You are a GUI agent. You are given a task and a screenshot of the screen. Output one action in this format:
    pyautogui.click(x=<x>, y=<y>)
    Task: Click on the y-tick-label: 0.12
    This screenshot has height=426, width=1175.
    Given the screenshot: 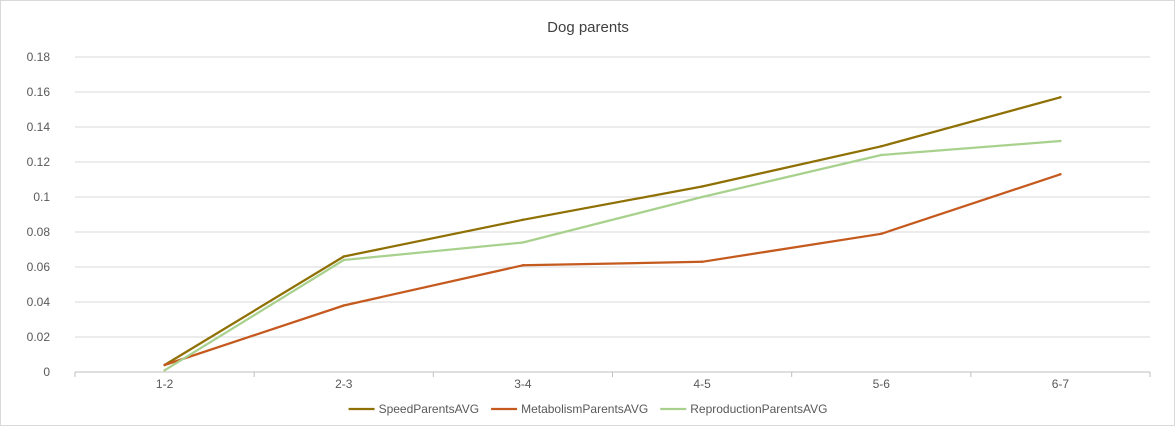 What is the action you would take?
    pyautogui.click(x=39, y=162)
    